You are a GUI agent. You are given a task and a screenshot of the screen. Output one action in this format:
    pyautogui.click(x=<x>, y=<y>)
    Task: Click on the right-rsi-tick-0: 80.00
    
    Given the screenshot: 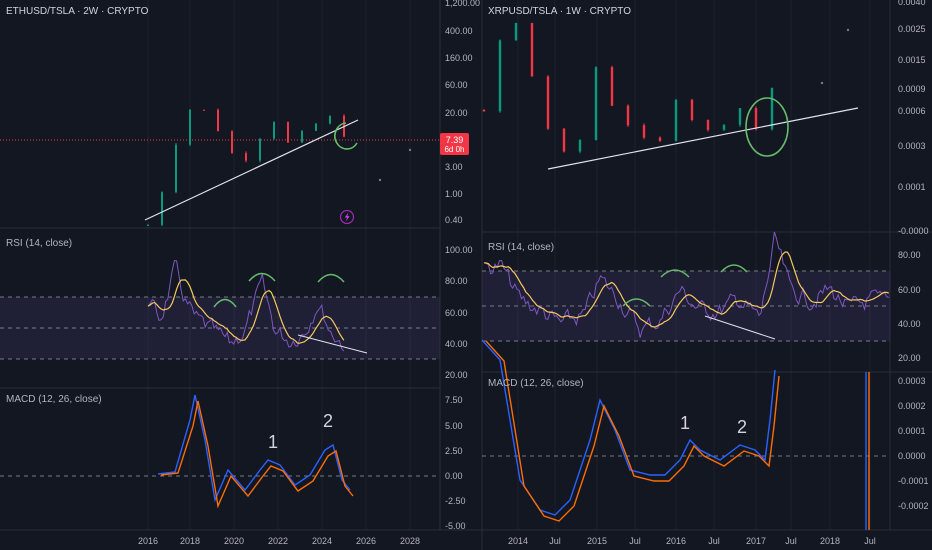 What is the action you would take?
    pyautogui.click(x=909, y=255)
    